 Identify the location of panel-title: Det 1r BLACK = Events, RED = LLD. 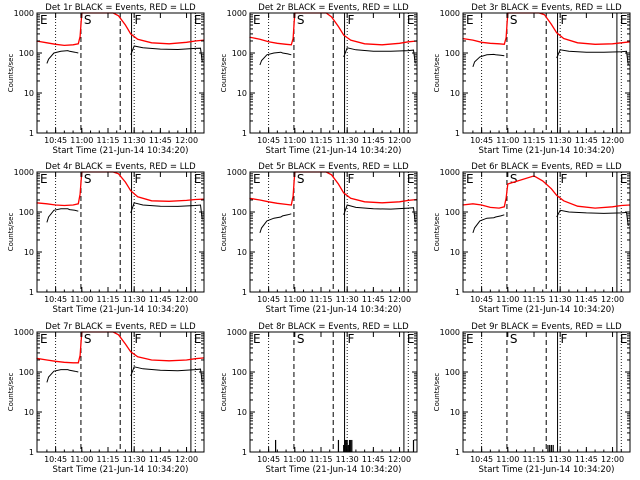
(120, 8).